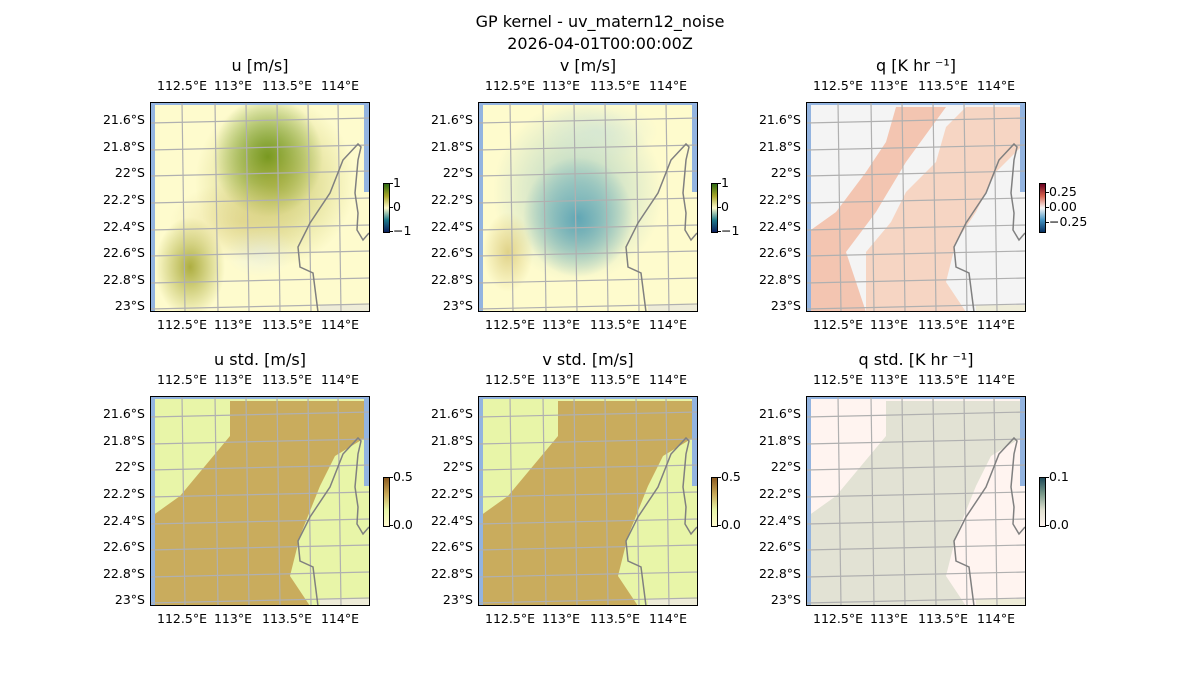 The width and height of the screenshot is (1200, 700). What do you see at coordinates (588, 359) in the screenshot?
I see `panel-title: v std. [m/s]` at bounding box center [588, 359].